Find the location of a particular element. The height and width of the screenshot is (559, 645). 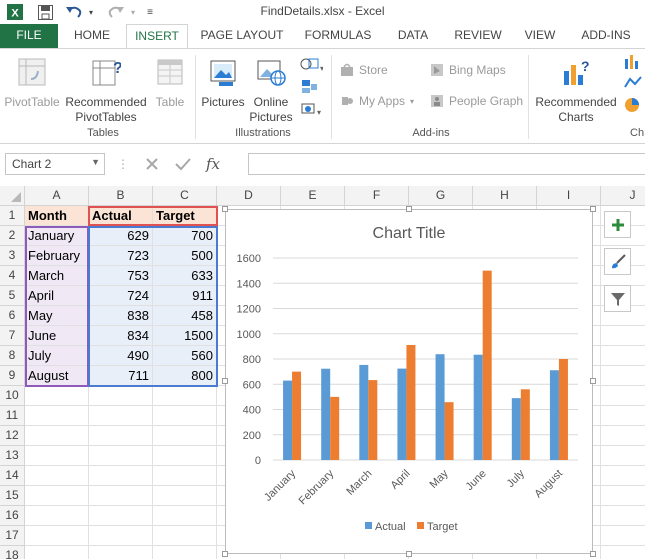

tab-review: REVIEW is located at coordinates (478, 35).